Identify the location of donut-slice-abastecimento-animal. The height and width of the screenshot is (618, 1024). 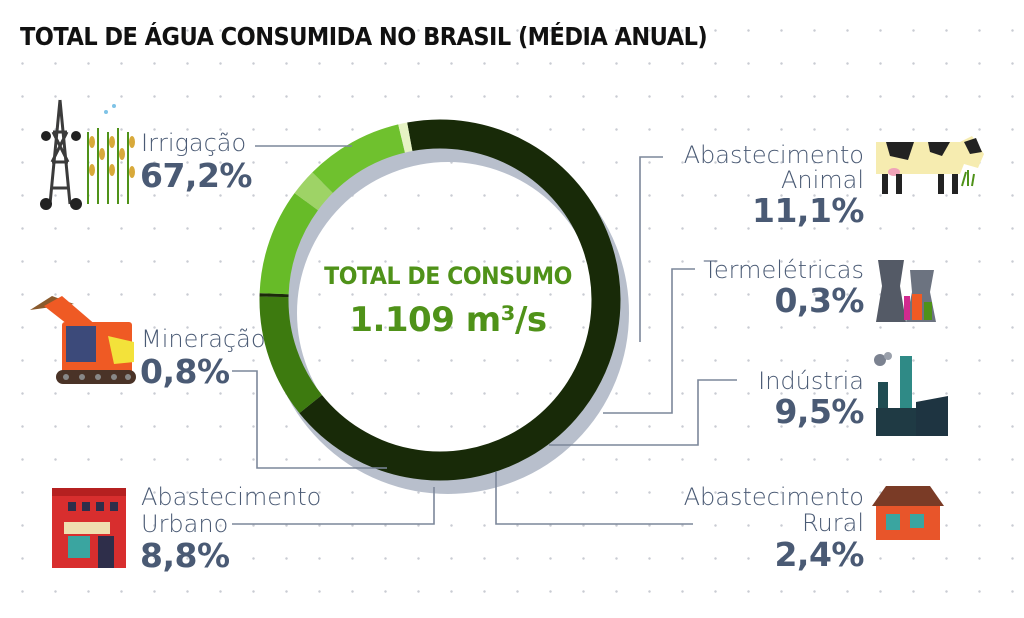
(291, 355).